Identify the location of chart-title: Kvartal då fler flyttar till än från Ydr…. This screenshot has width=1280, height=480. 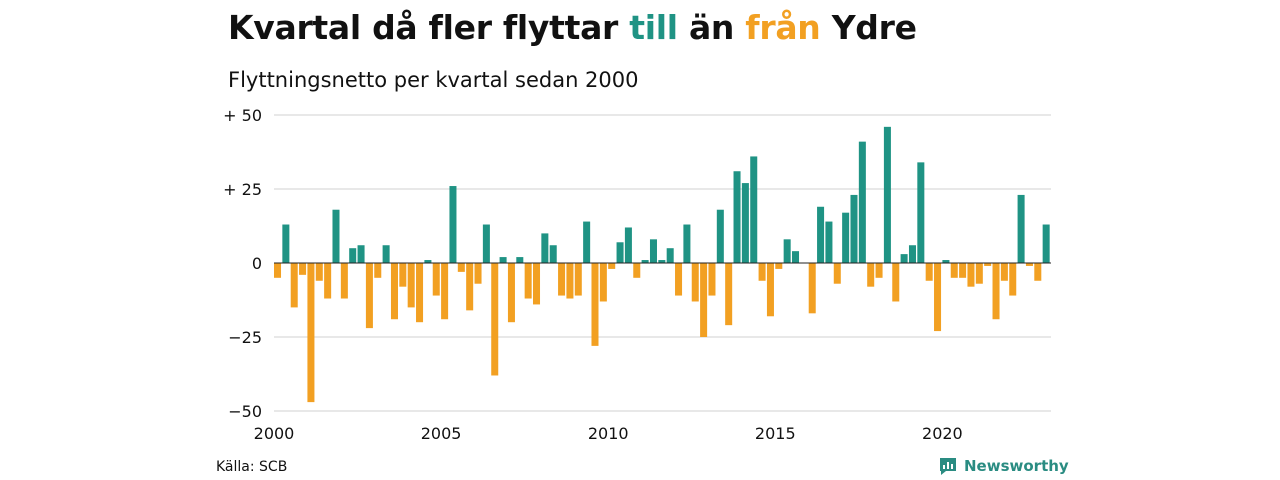
(572, 27).